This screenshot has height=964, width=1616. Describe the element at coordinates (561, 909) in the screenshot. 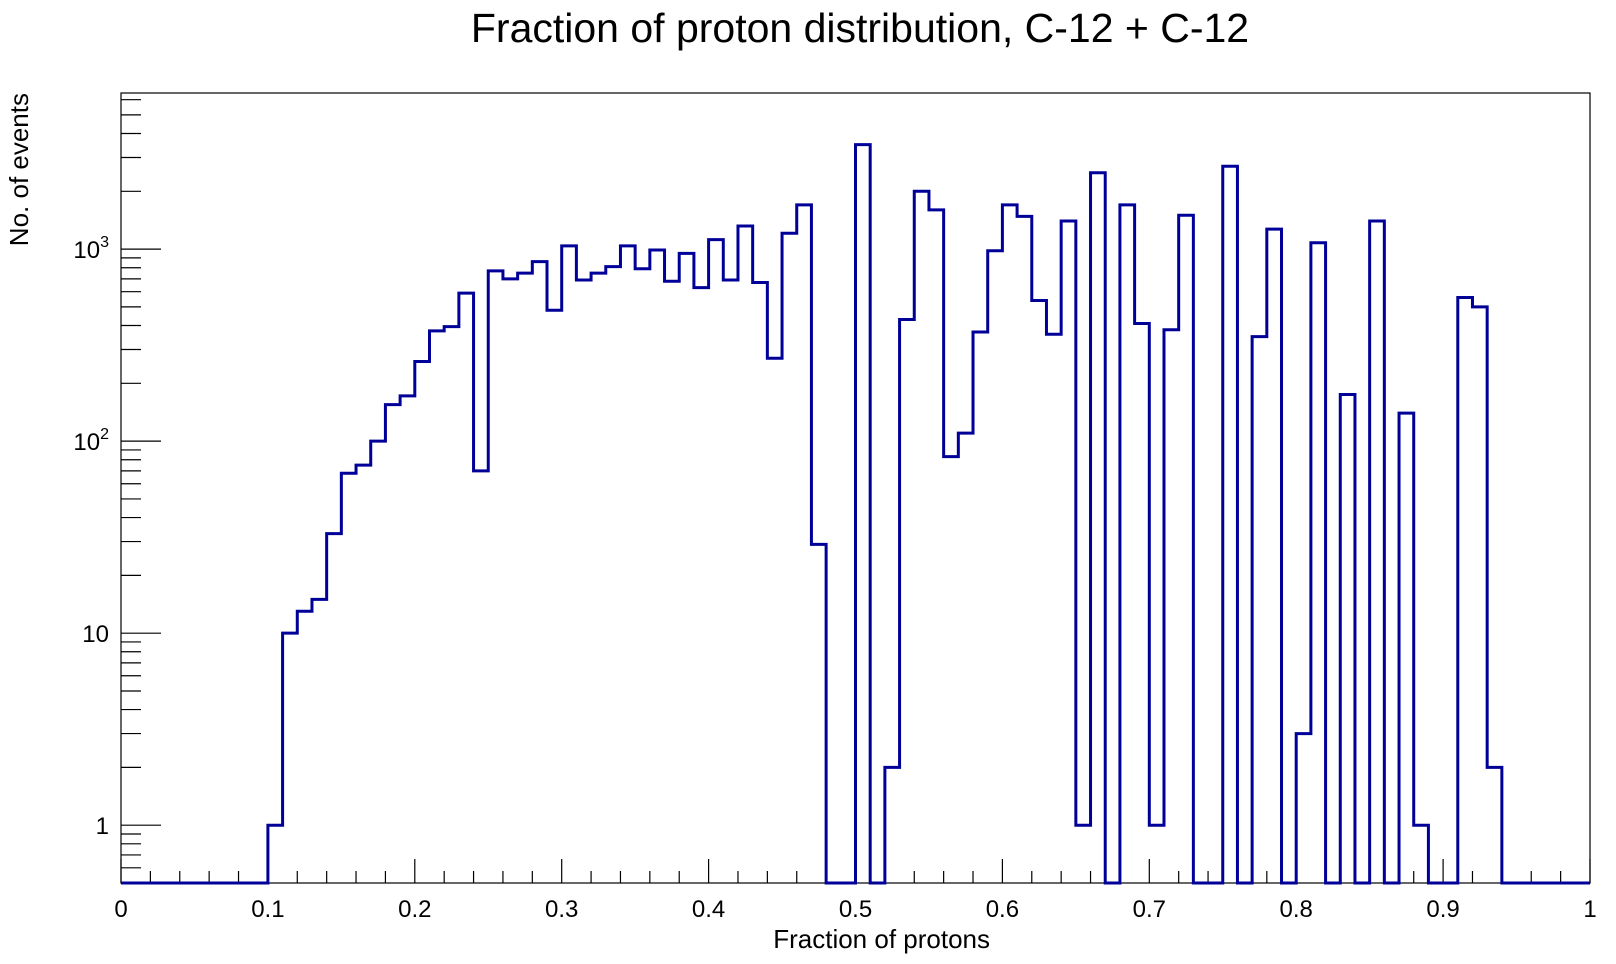

I see `x-tick-label: 0.3` at that location.